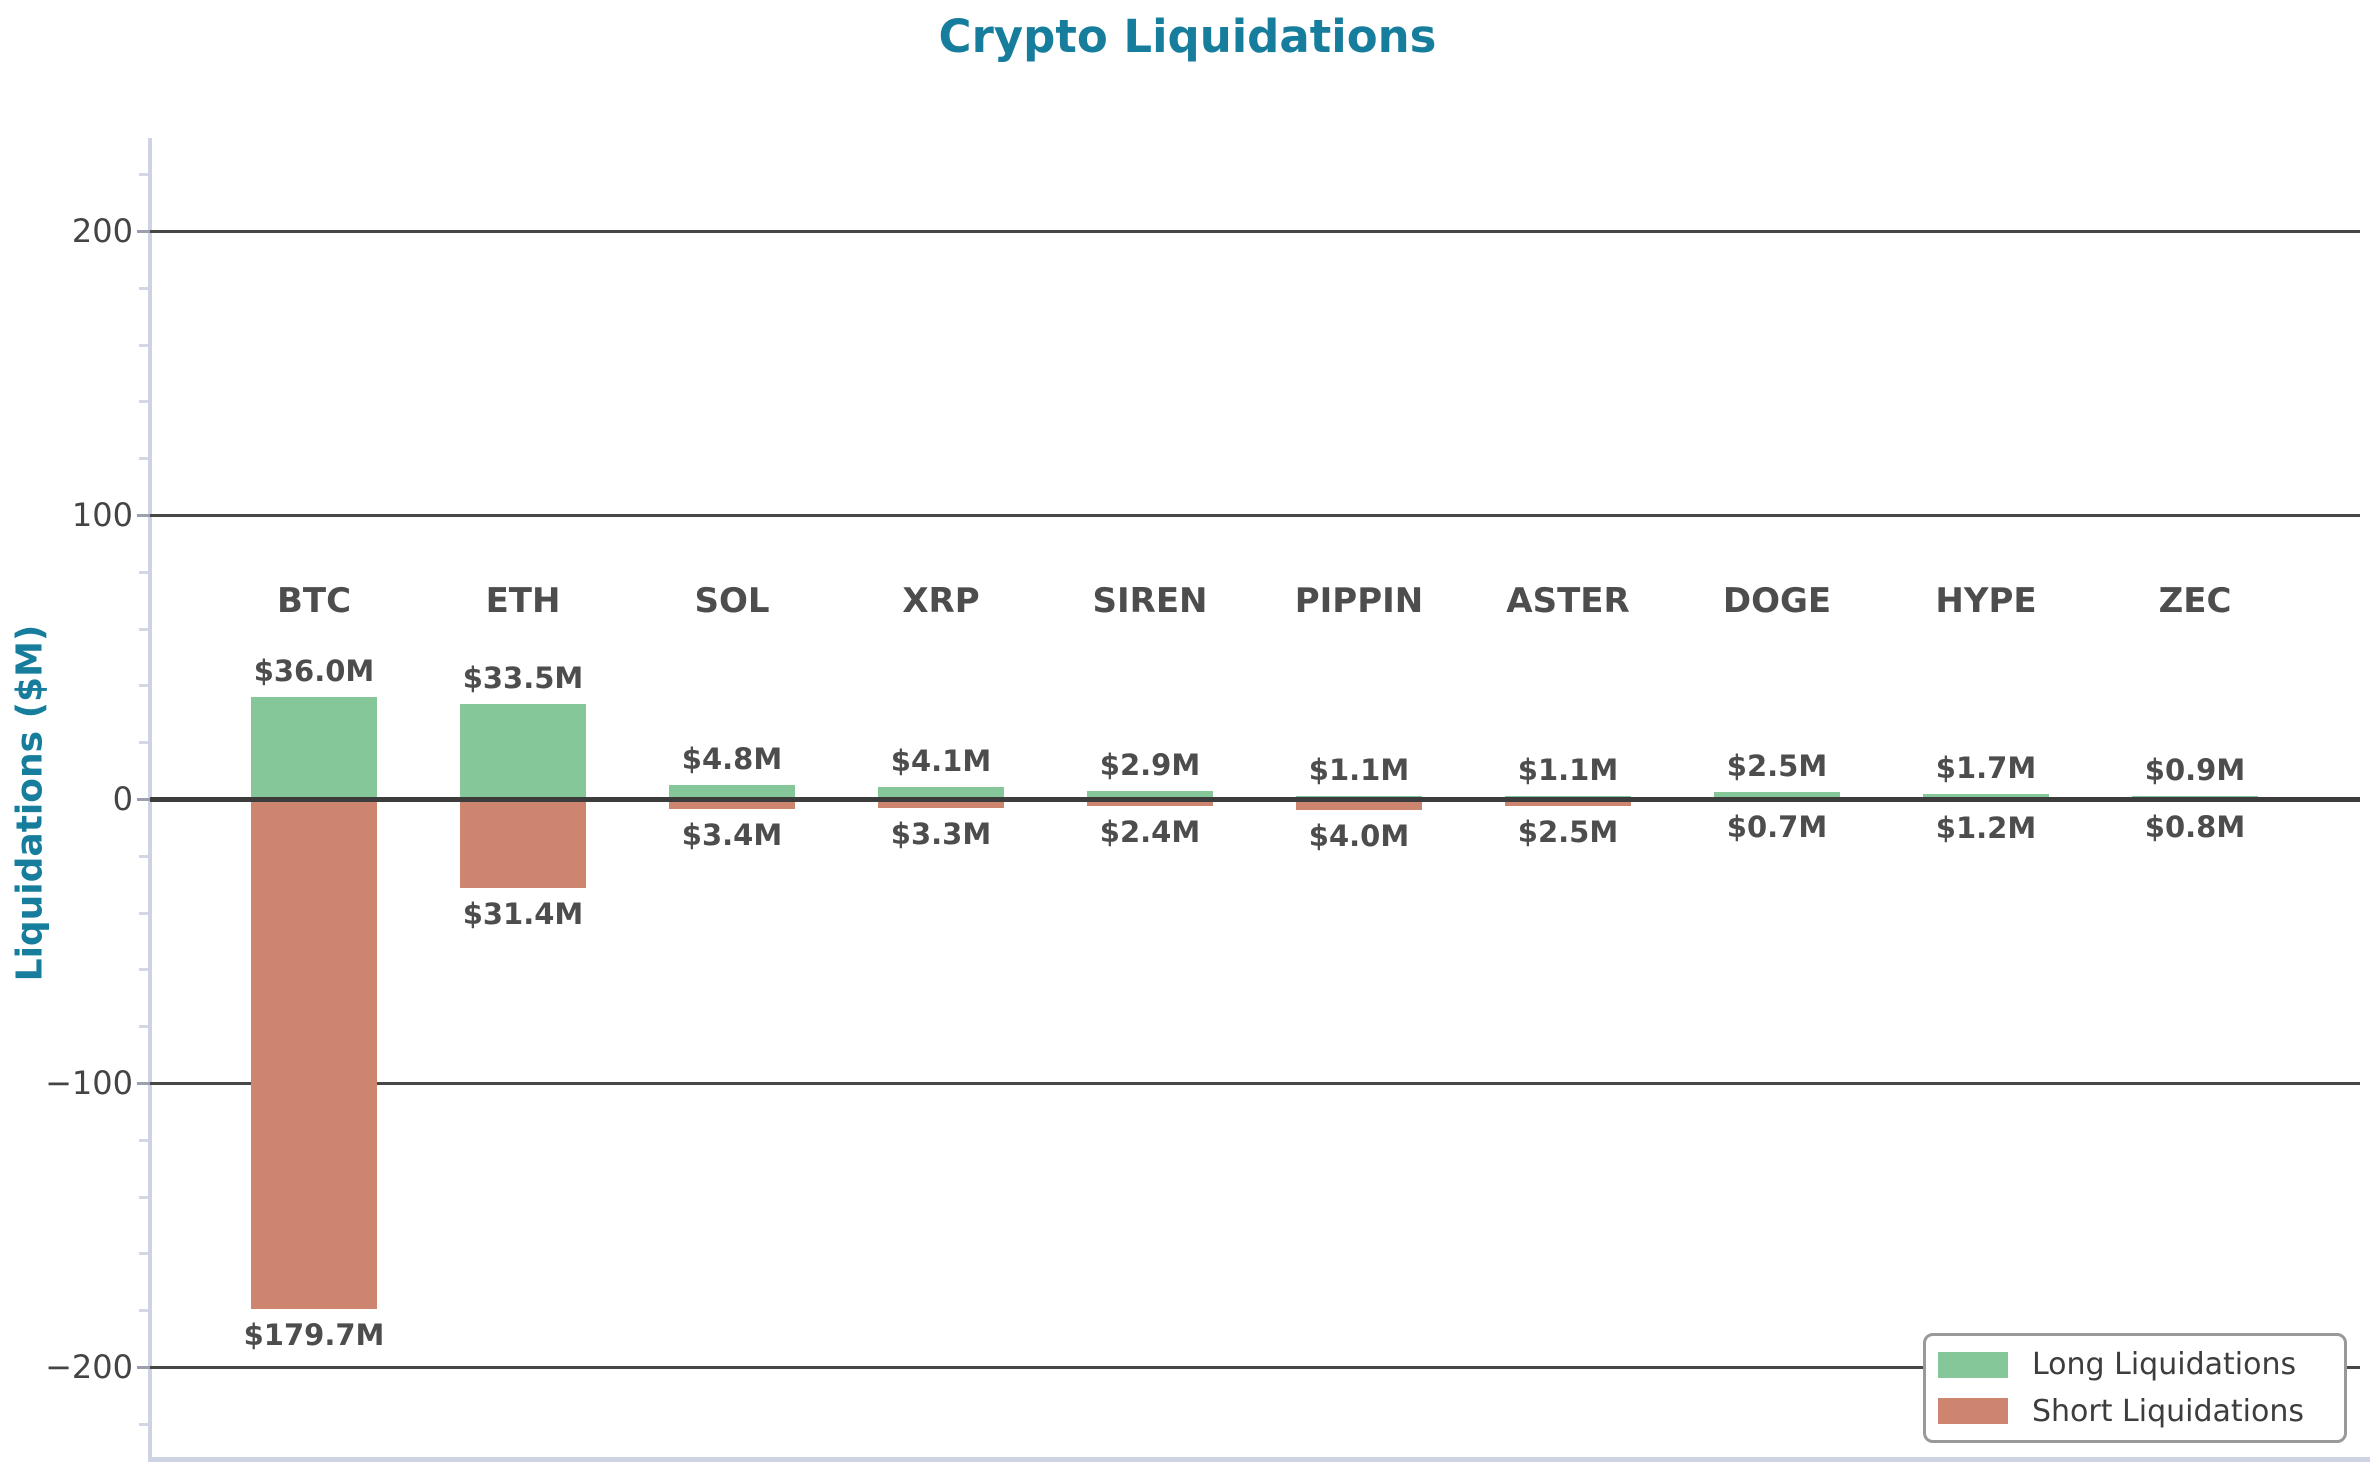  I want to click on bar-long-xrp, so click(941, 793).